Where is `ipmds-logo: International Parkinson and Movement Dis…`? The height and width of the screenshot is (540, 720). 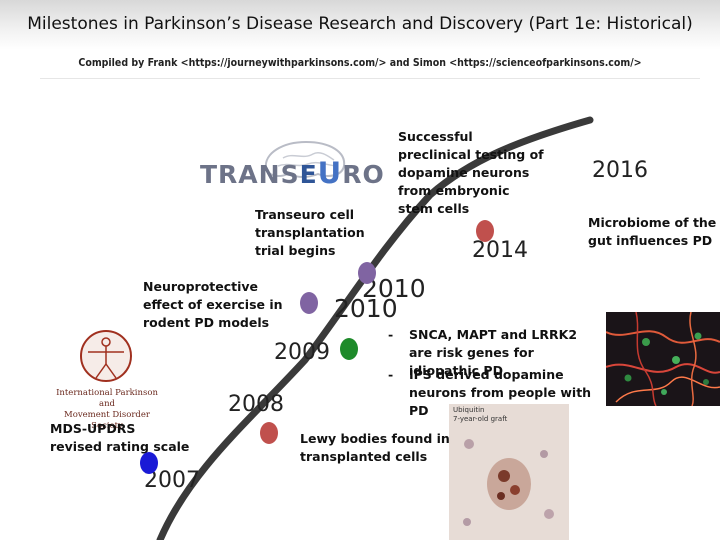 ipmds-logo: International Parkinson and Movement Dis… is located at coordinates (107, 378).